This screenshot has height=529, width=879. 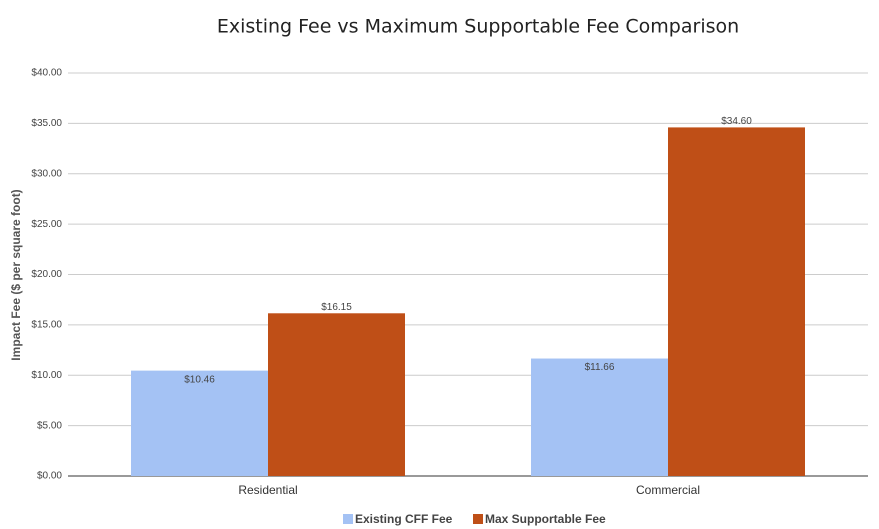 I want to click on legend-label: Existing CFF Fee, so click(x=404, y=519).